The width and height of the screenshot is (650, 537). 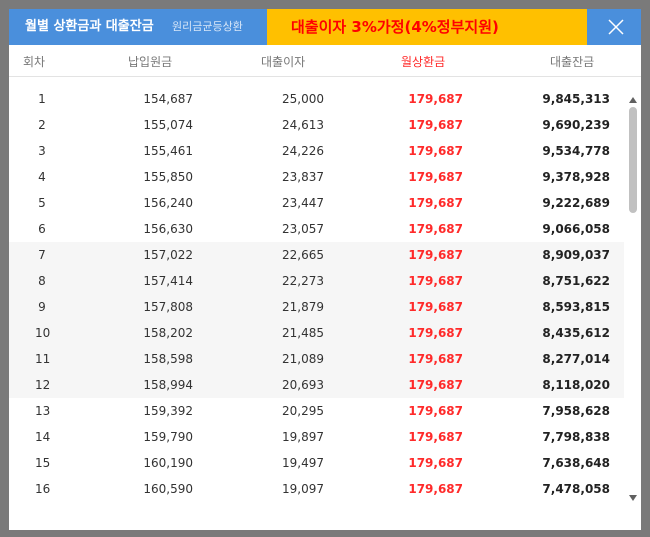 I want to click on table-row: 6 156,630 23,057 179,687 9,066,058, so click(x=316, y=229).